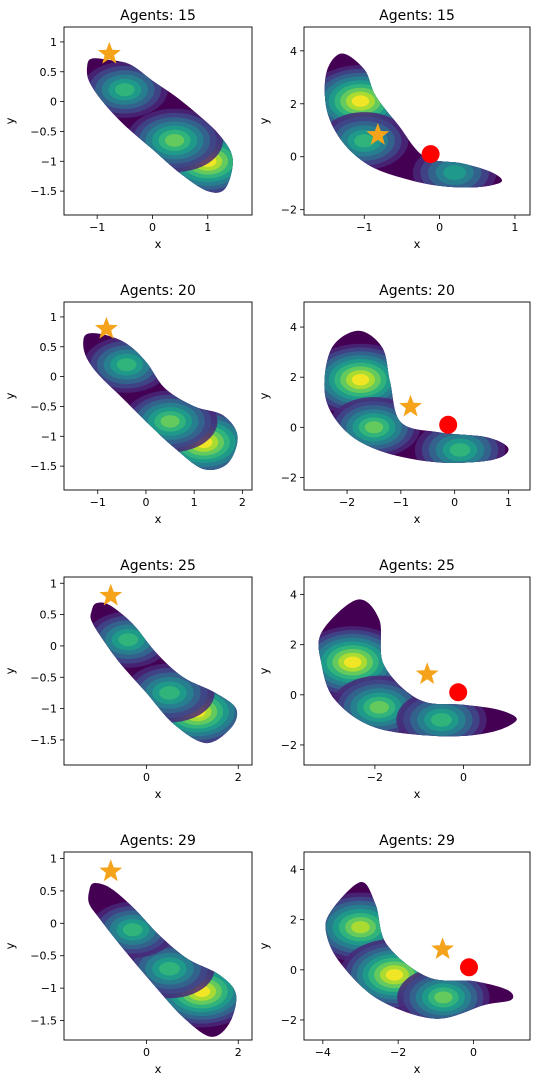  I want to click on subplot-7: 0 2 −1.5 −1 −0.5 0 0.5 1 Agents: 29 x y, so click(128, 954).